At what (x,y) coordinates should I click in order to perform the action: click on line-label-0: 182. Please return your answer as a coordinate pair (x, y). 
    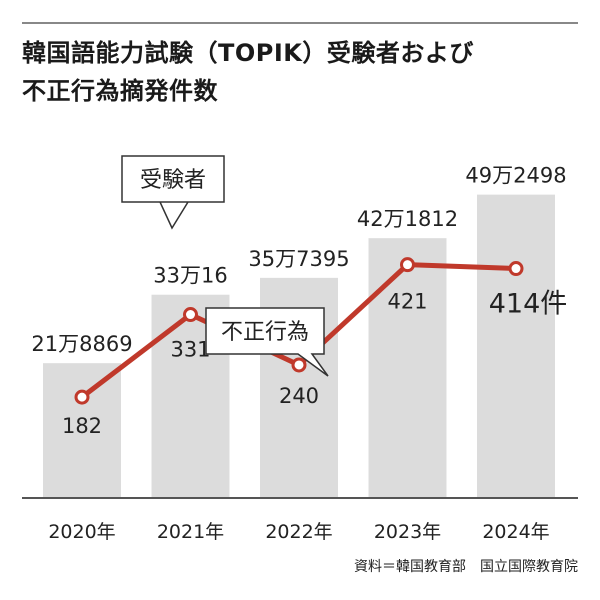
    Looking at the image, I should click on (82, 426).